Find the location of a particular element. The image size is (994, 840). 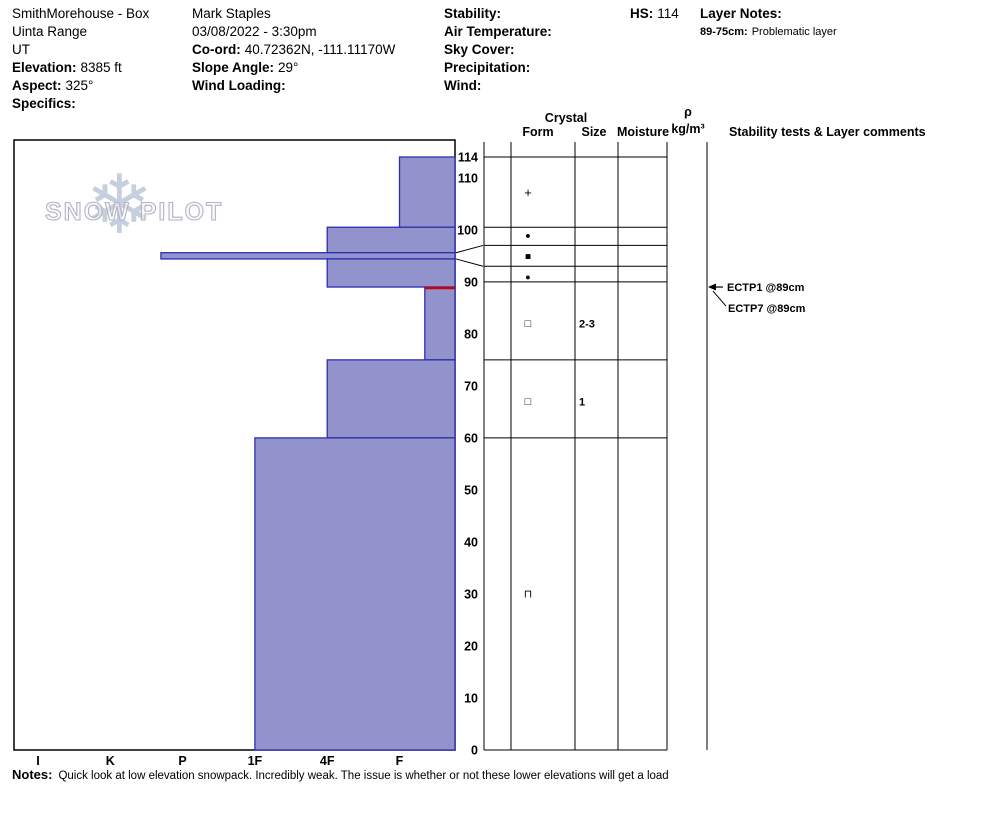

layer-note-item: 89-75cm: Problematic layer is located at coordinates (768, 32).